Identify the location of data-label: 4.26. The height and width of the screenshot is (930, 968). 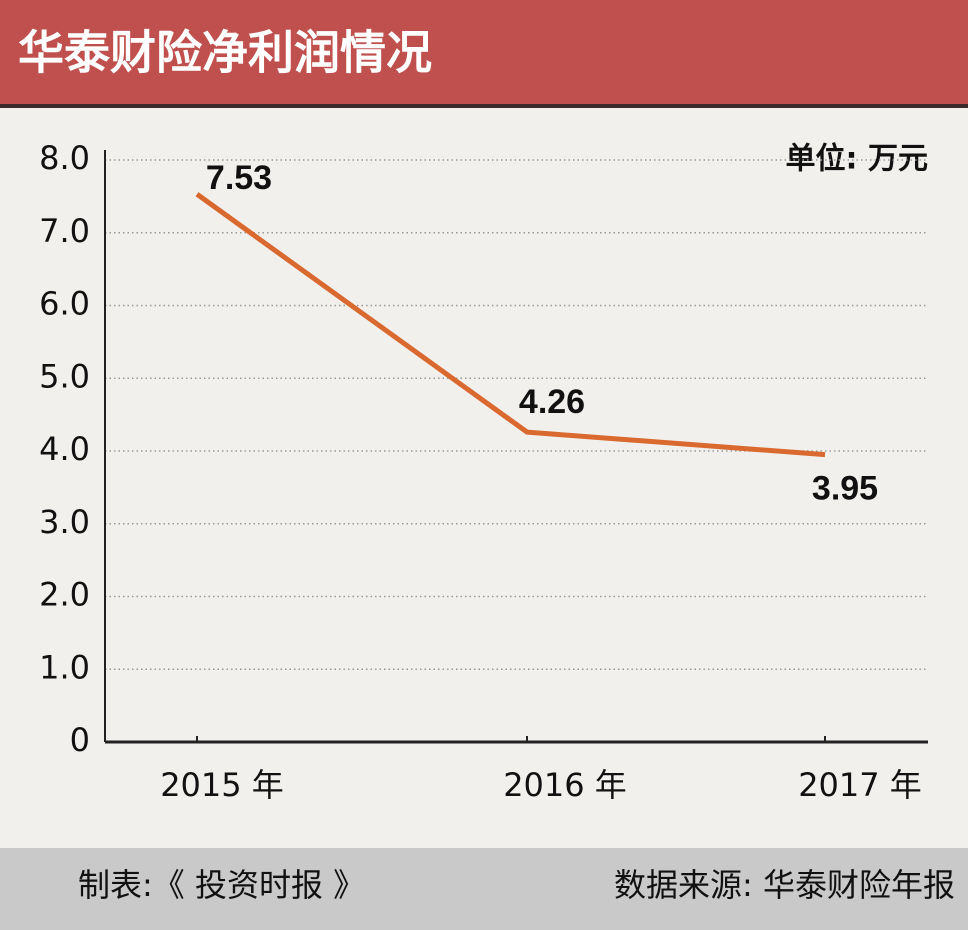
(552, 402).